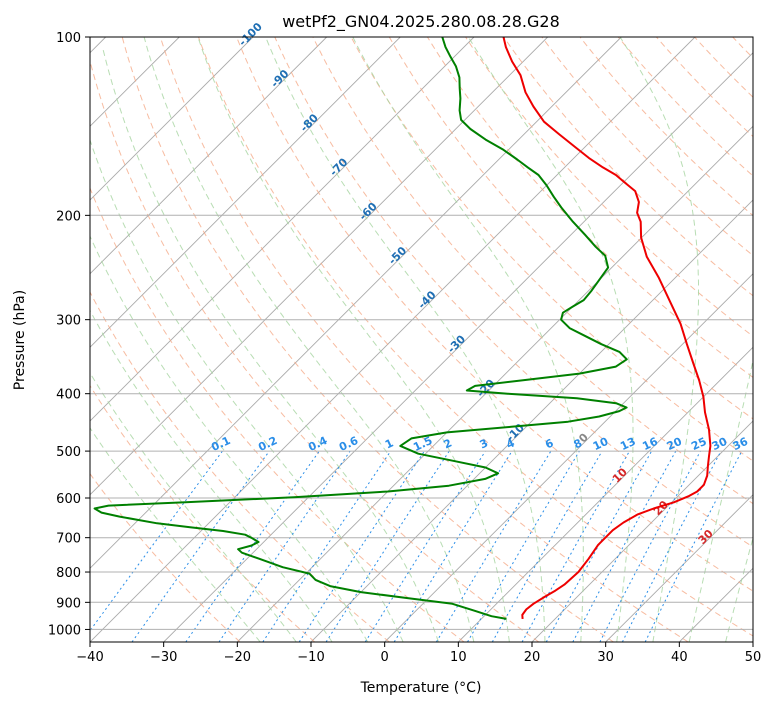 Image resolution: width=775 pixels, height=708 pixels. What do you see at coordinates (679, 657) in the screenshot?
I see `x-tick-label: 40` at bounding box center [679, 657].